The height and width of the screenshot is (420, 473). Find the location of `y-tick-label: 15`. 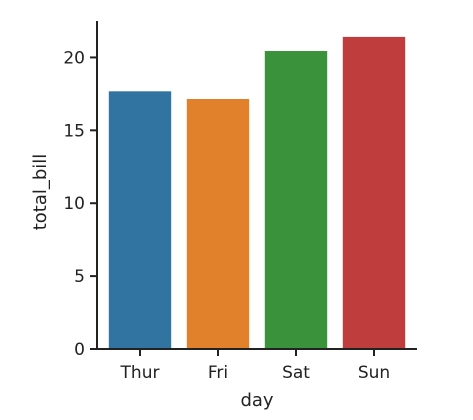

y-tick-label: 15 is located at coordinates (74, 131).